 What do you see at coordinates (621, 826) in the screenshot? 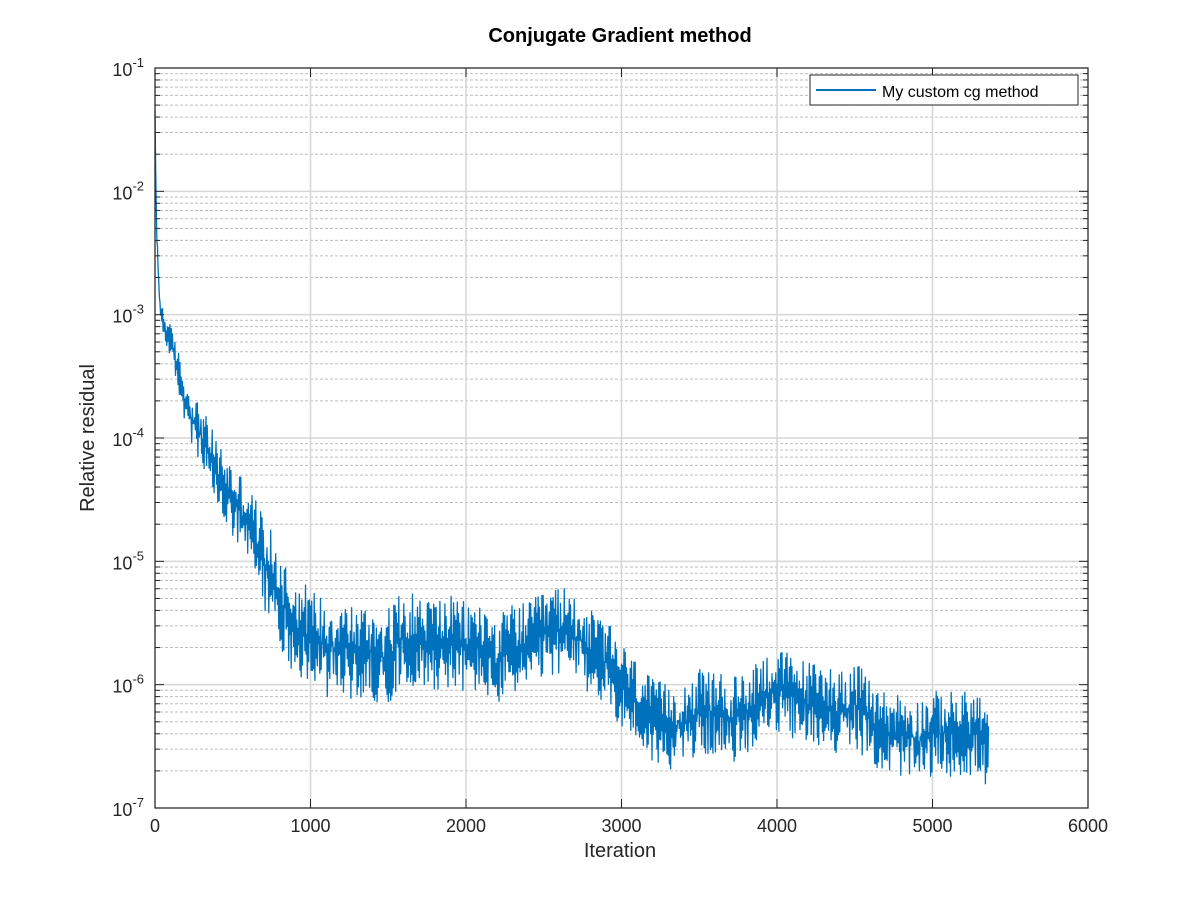
I see `x-tick-label: 3000` at bounding box center [621, 826].